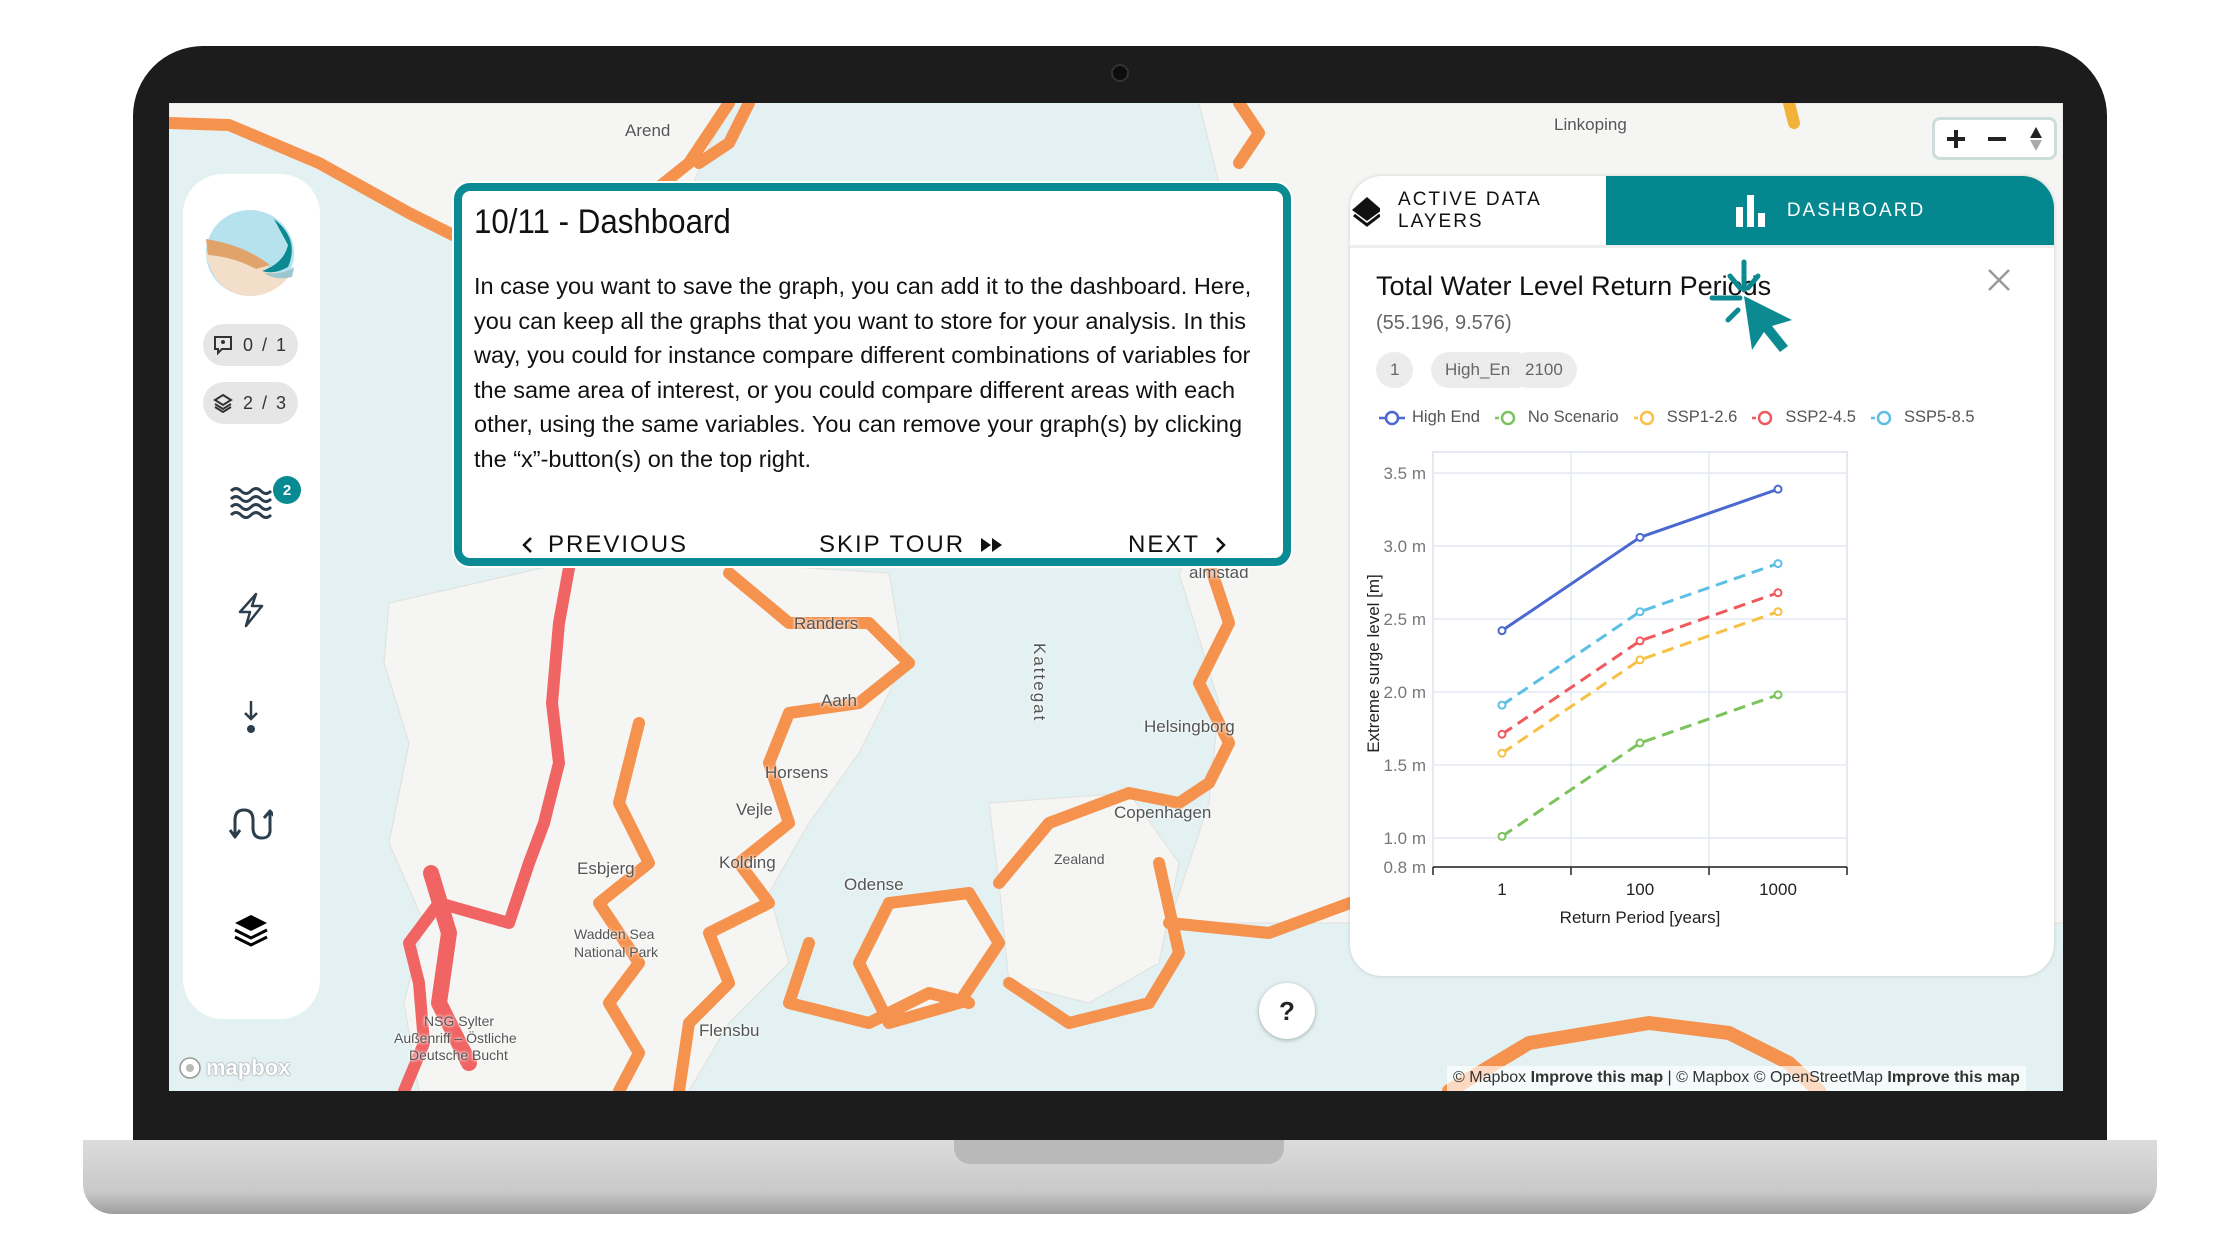  Describe the element at coordinates (616, 952) in the screenshot. I see `map-label: National Park` at that location.